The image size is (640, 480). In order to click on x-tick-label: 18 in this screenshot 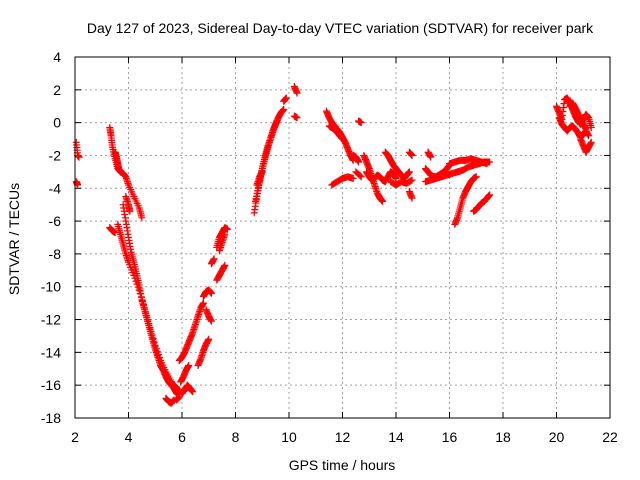, I will do `click(503, 437)`.